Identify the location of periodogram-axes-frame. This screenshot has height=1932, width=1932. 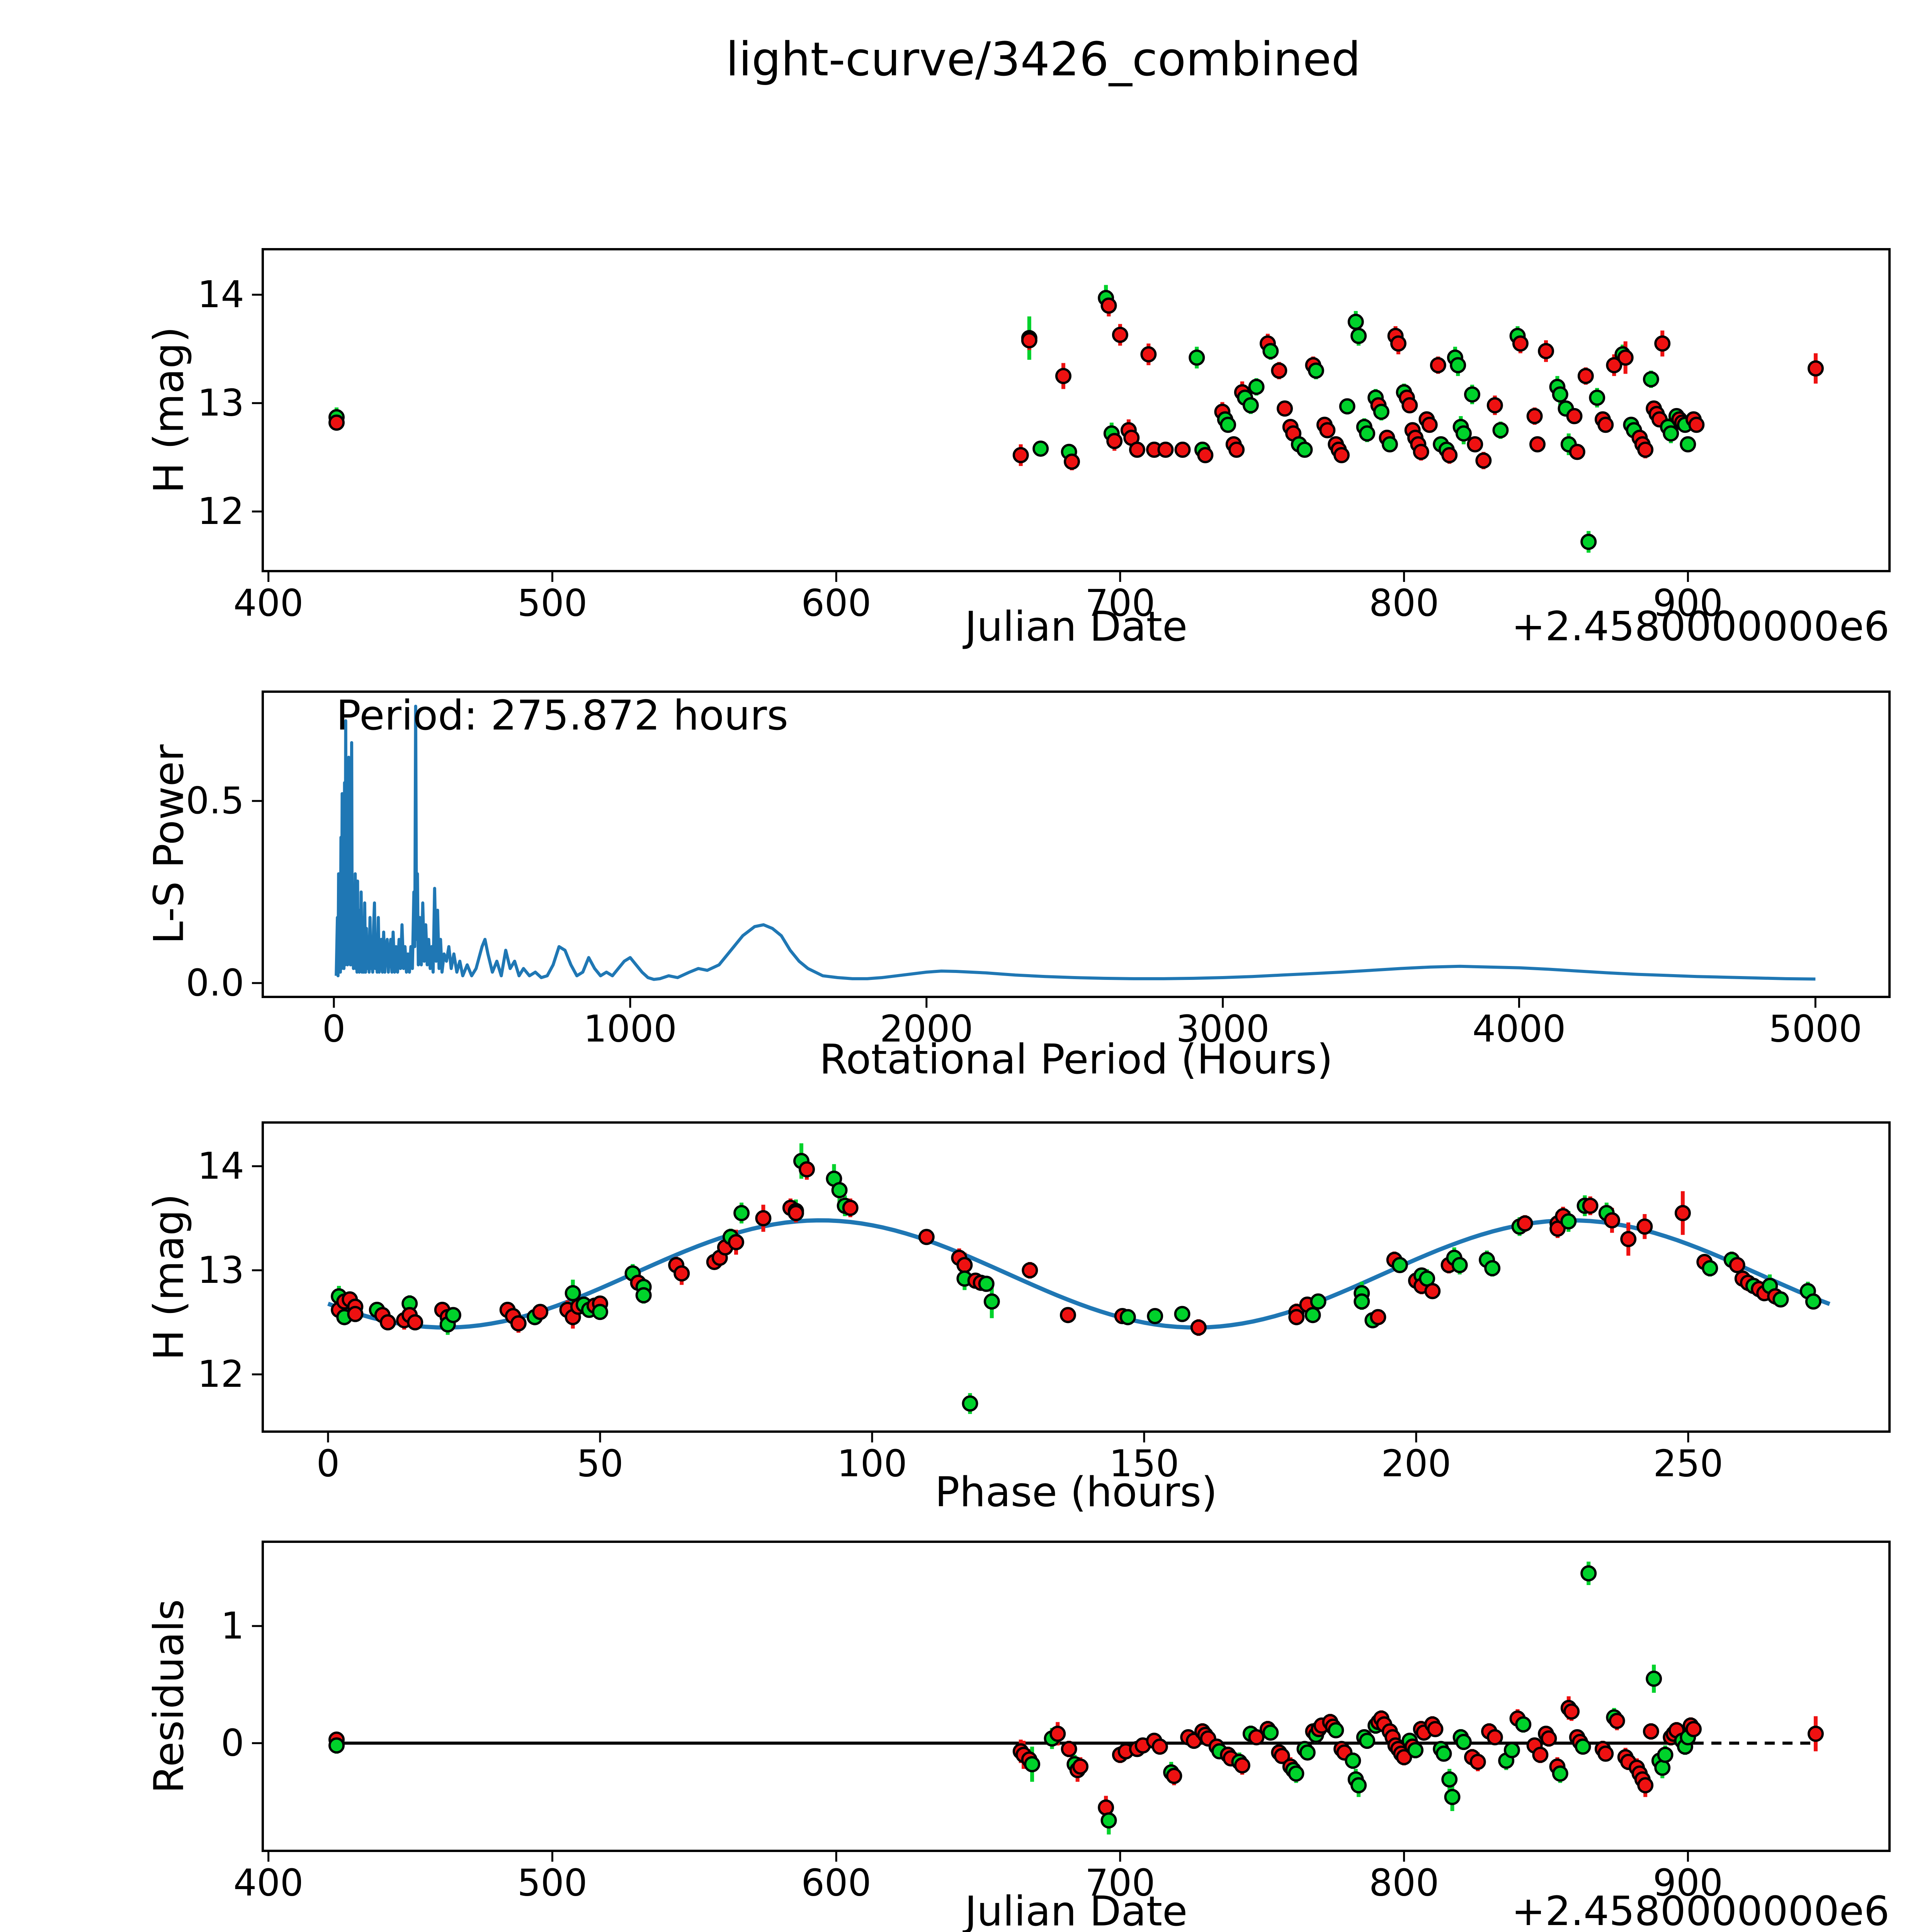
(1077, 844).